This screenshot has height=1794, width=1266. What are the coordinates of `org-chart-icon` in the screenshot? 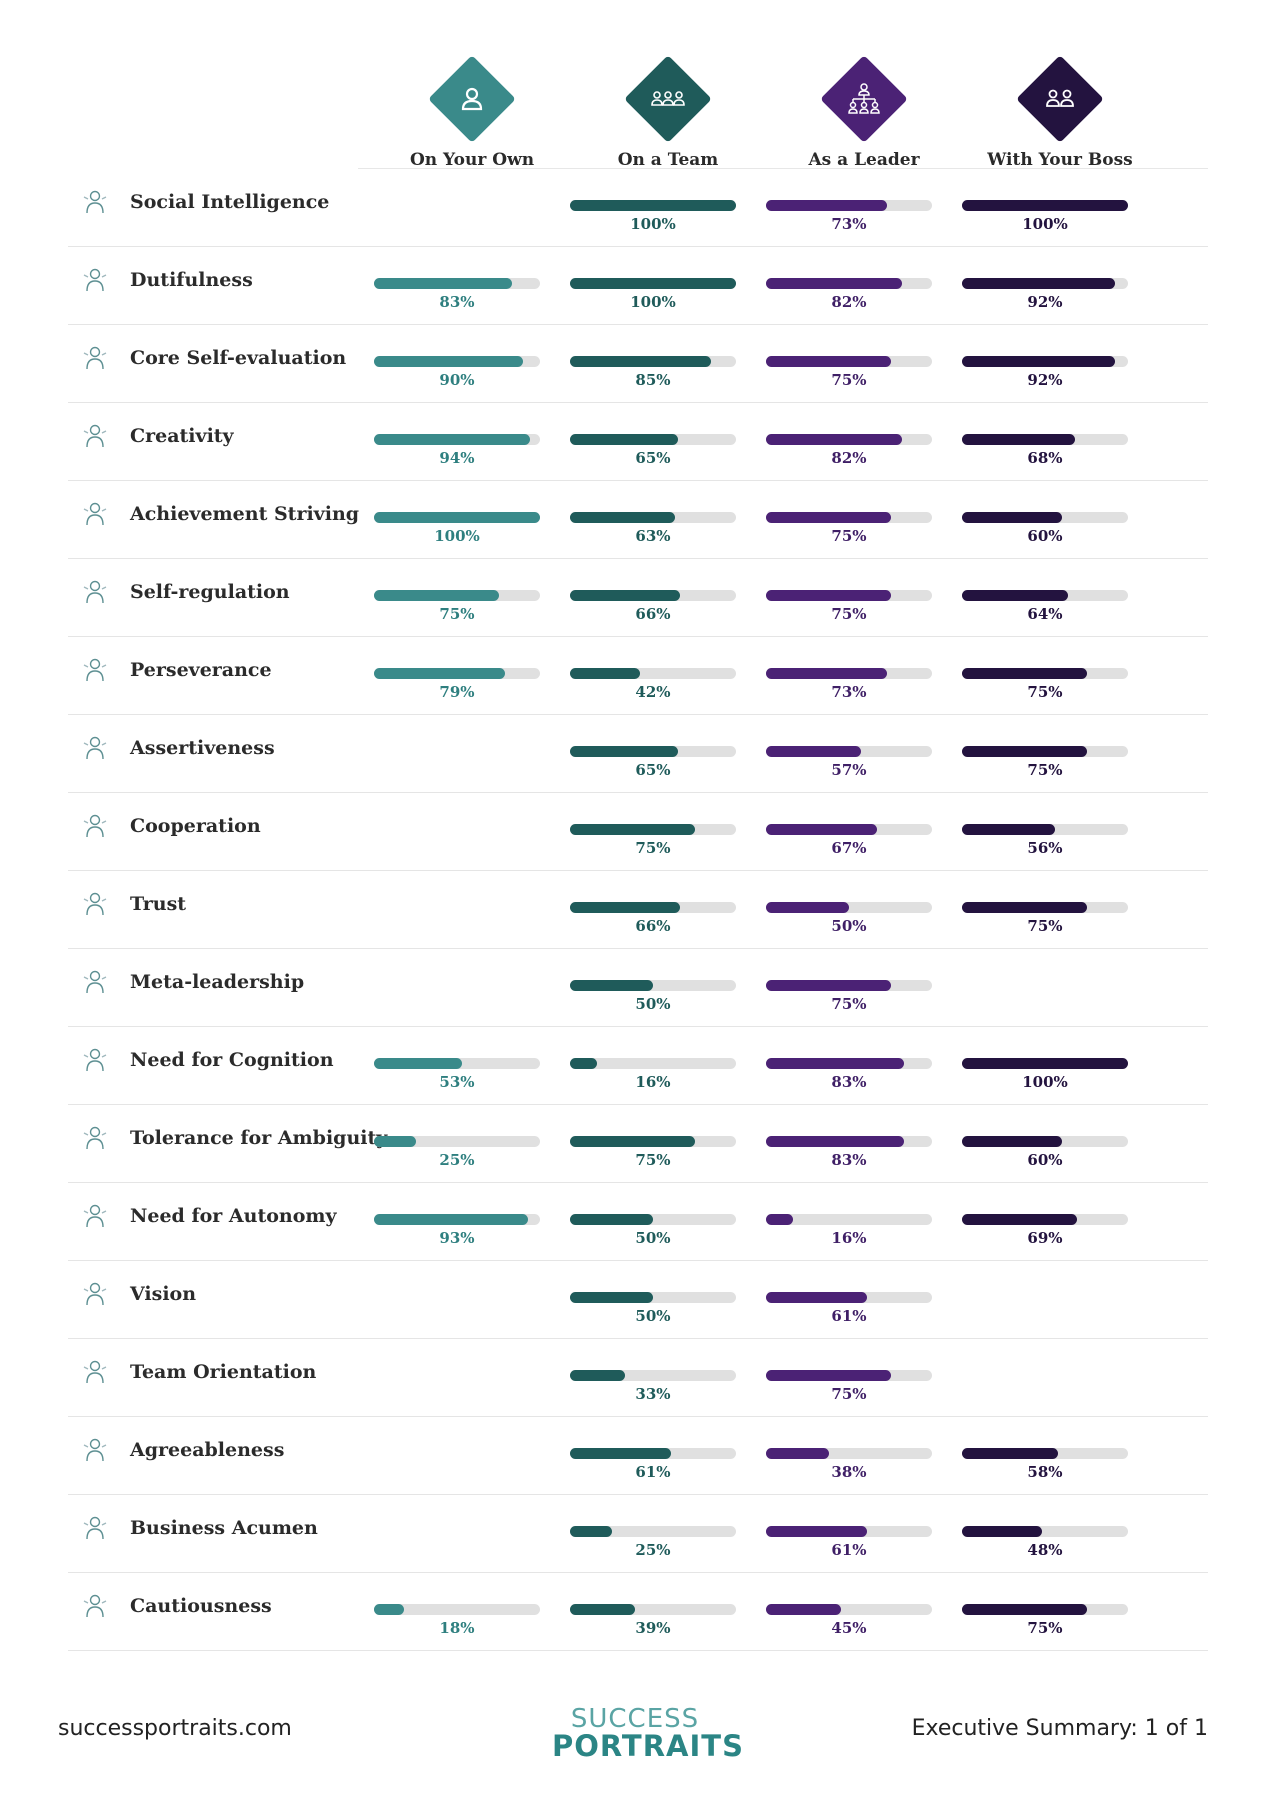 It's located at (864, 98).